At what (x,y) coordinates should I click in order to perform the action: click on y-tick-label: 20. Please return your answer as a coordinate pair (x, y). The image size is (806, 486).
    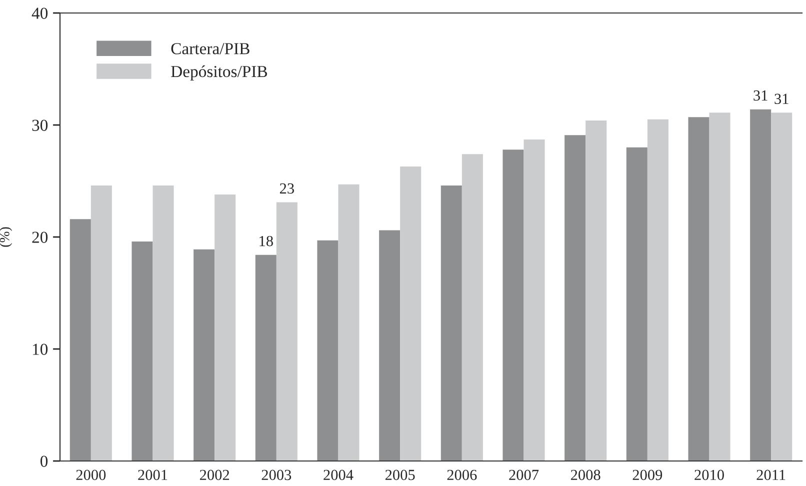
    Looking at the image, I should click on (40, 237).